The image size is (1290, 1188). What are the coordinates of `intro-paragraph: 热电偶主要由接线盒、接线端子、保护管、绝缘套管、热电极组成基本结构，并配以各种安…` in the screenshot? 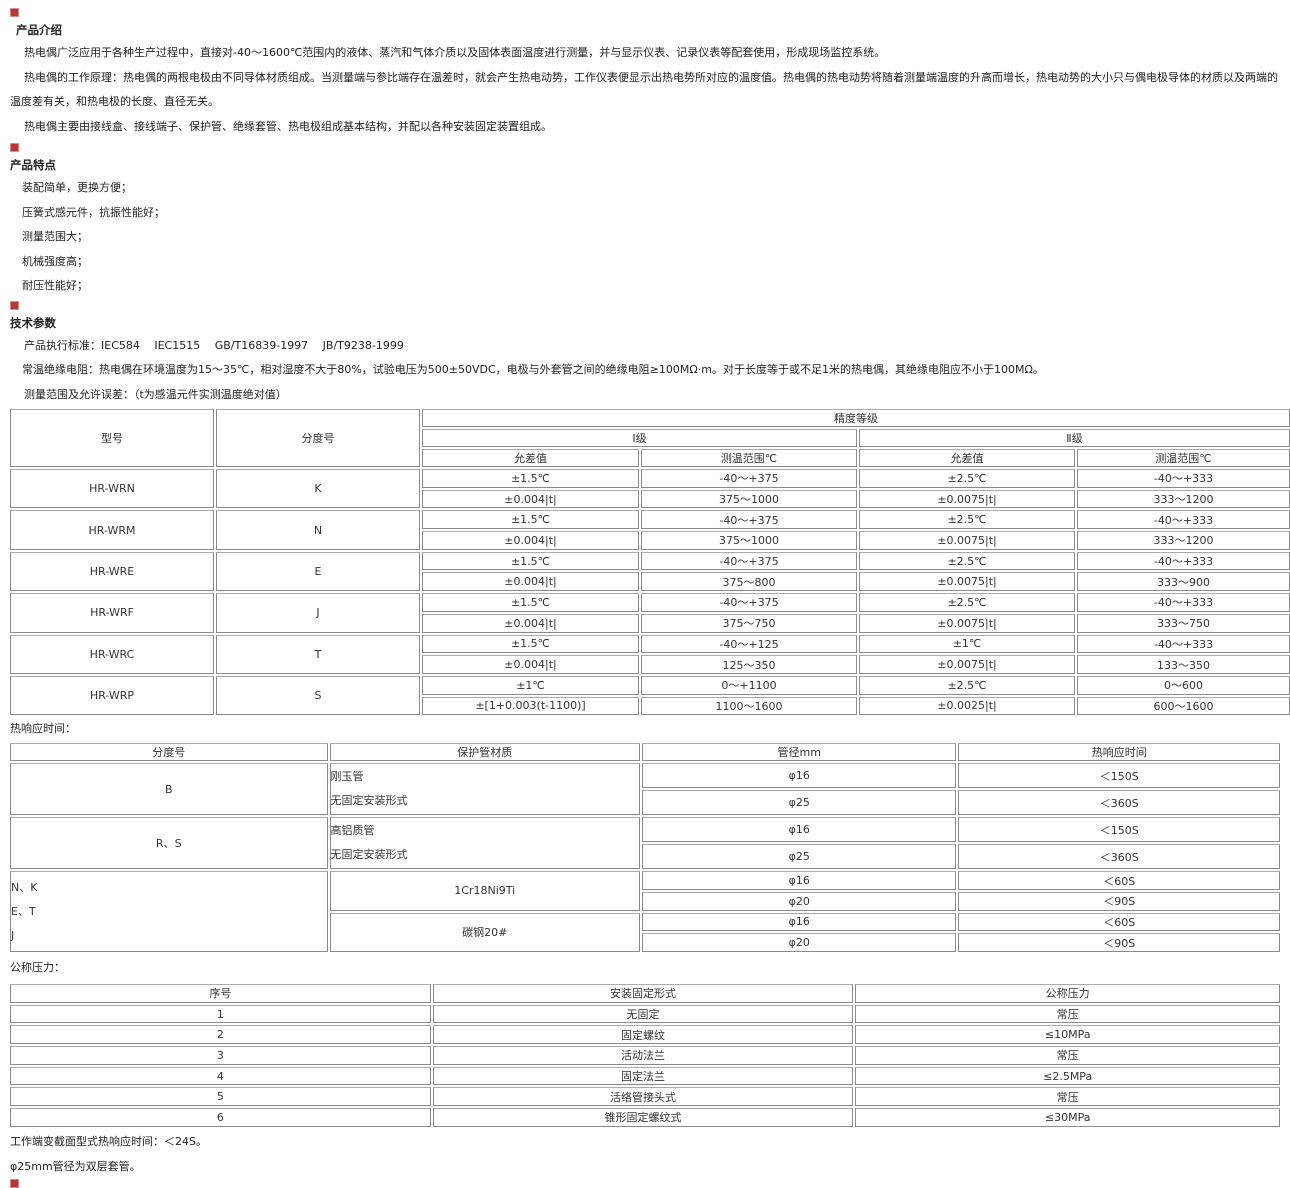 It's located at (288, 126).